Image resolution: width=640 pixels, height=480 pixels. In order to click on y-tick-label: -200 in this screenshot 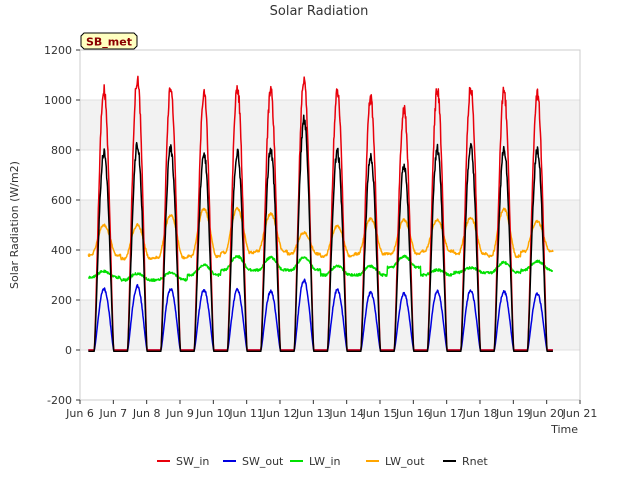, I will do `click(59, 400)`.